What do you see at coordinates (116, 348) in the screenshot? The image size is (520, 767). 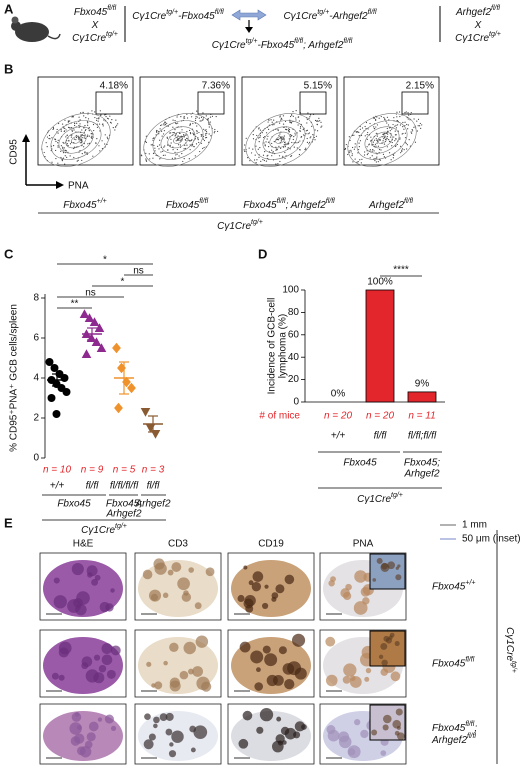 I see `data-point` at bounding box center [116, 348].